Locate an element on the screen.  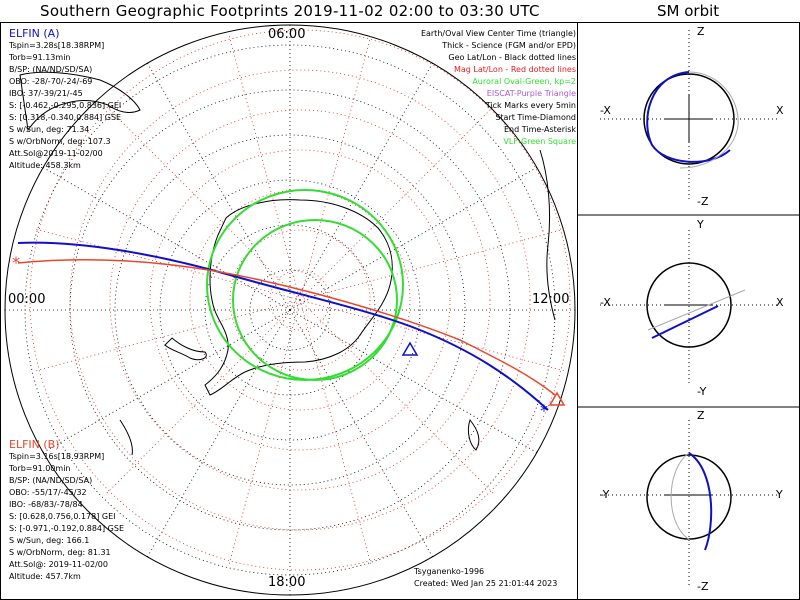
auroral-oval-outer is located at coordinates (305, 285).